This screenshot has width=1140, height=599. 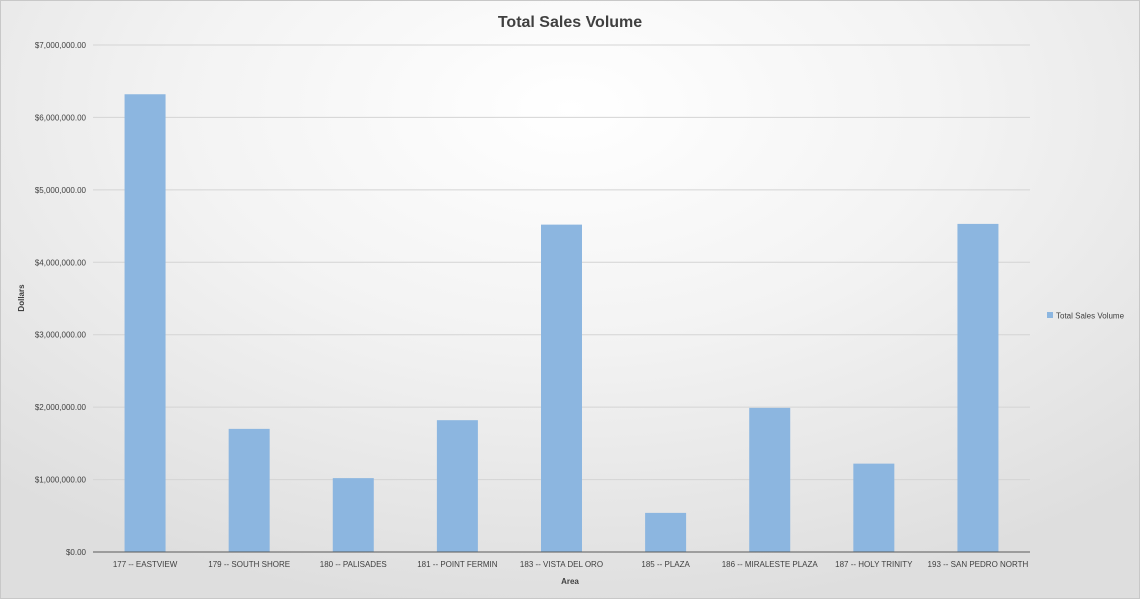 I want to click on y-tick-label: $0.00, so click(x=76, y=552).